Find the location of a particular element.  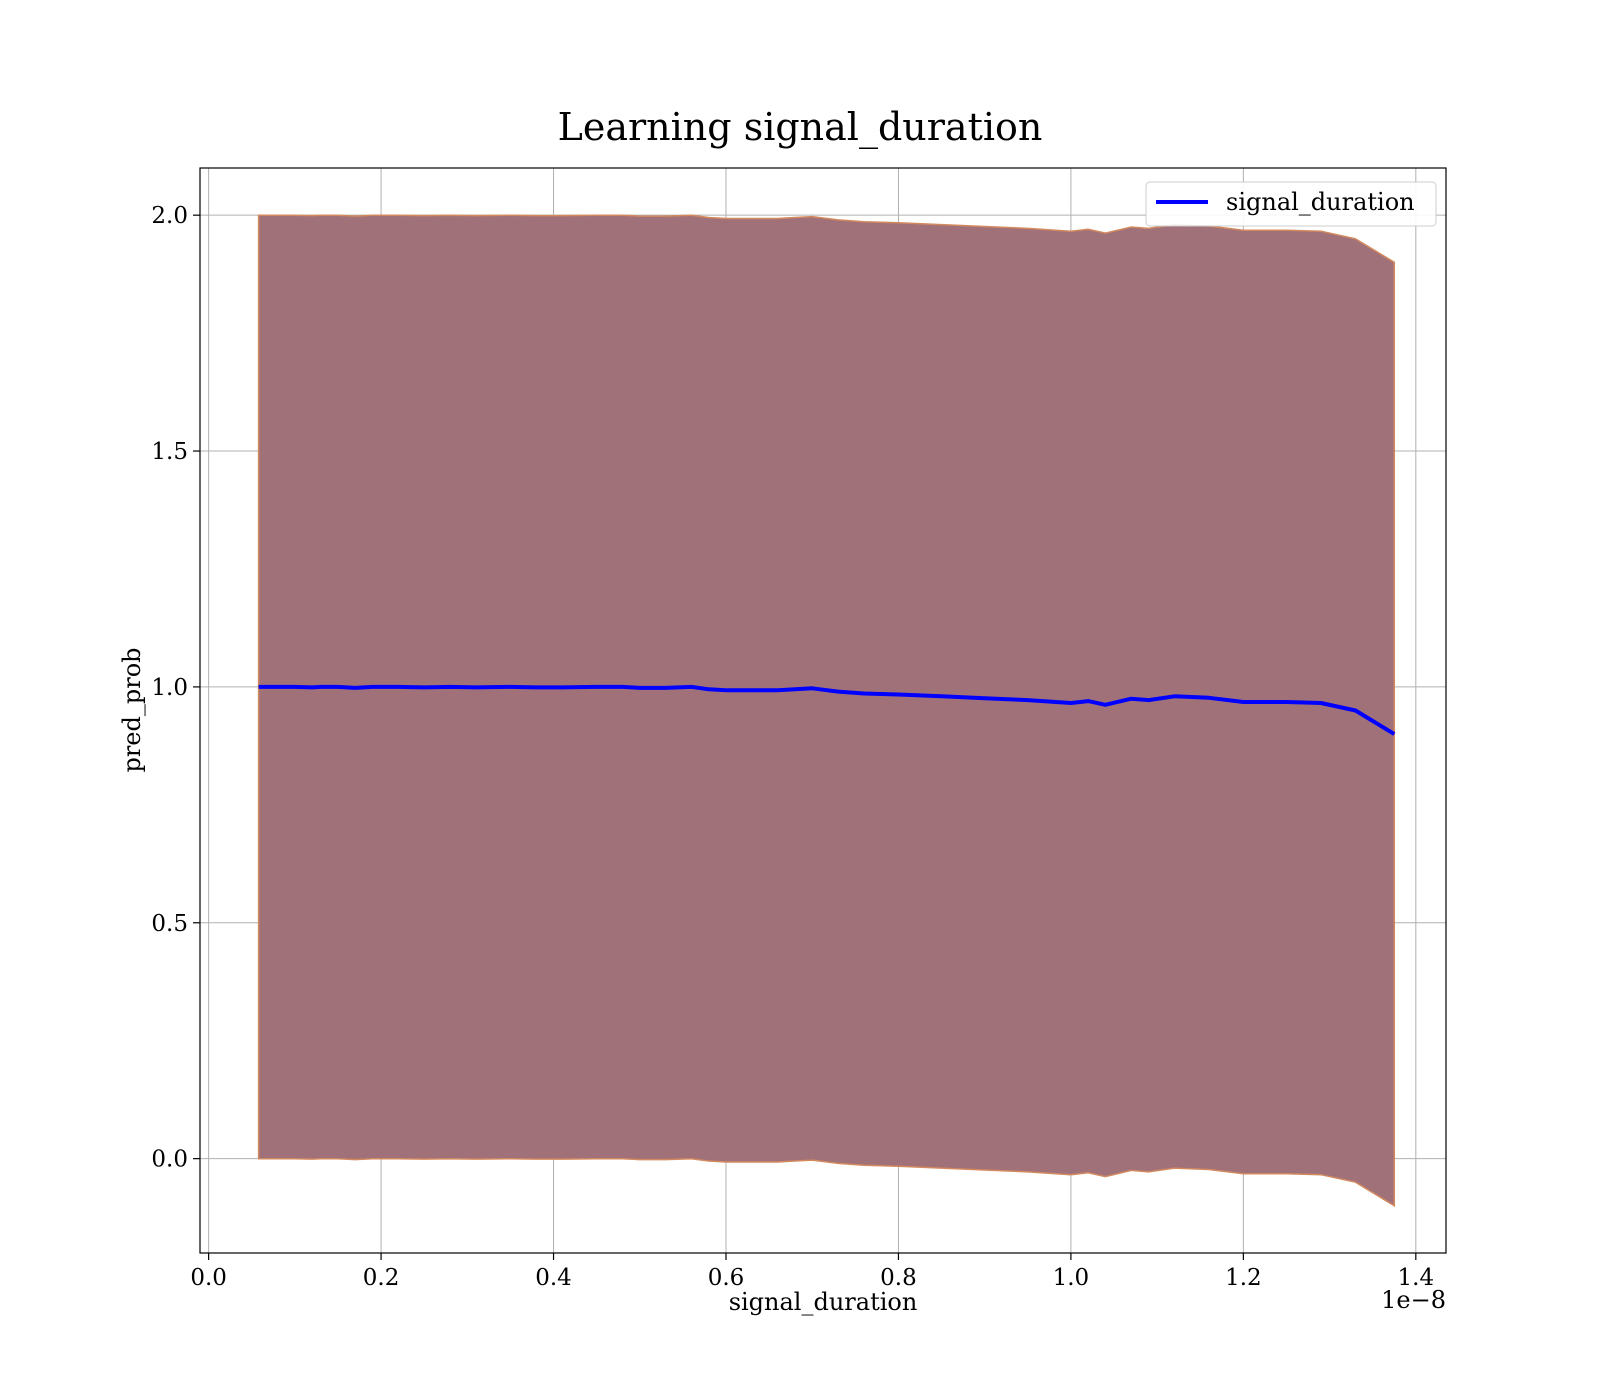

series-line-signal-duration is located at coordinates (827, 710).